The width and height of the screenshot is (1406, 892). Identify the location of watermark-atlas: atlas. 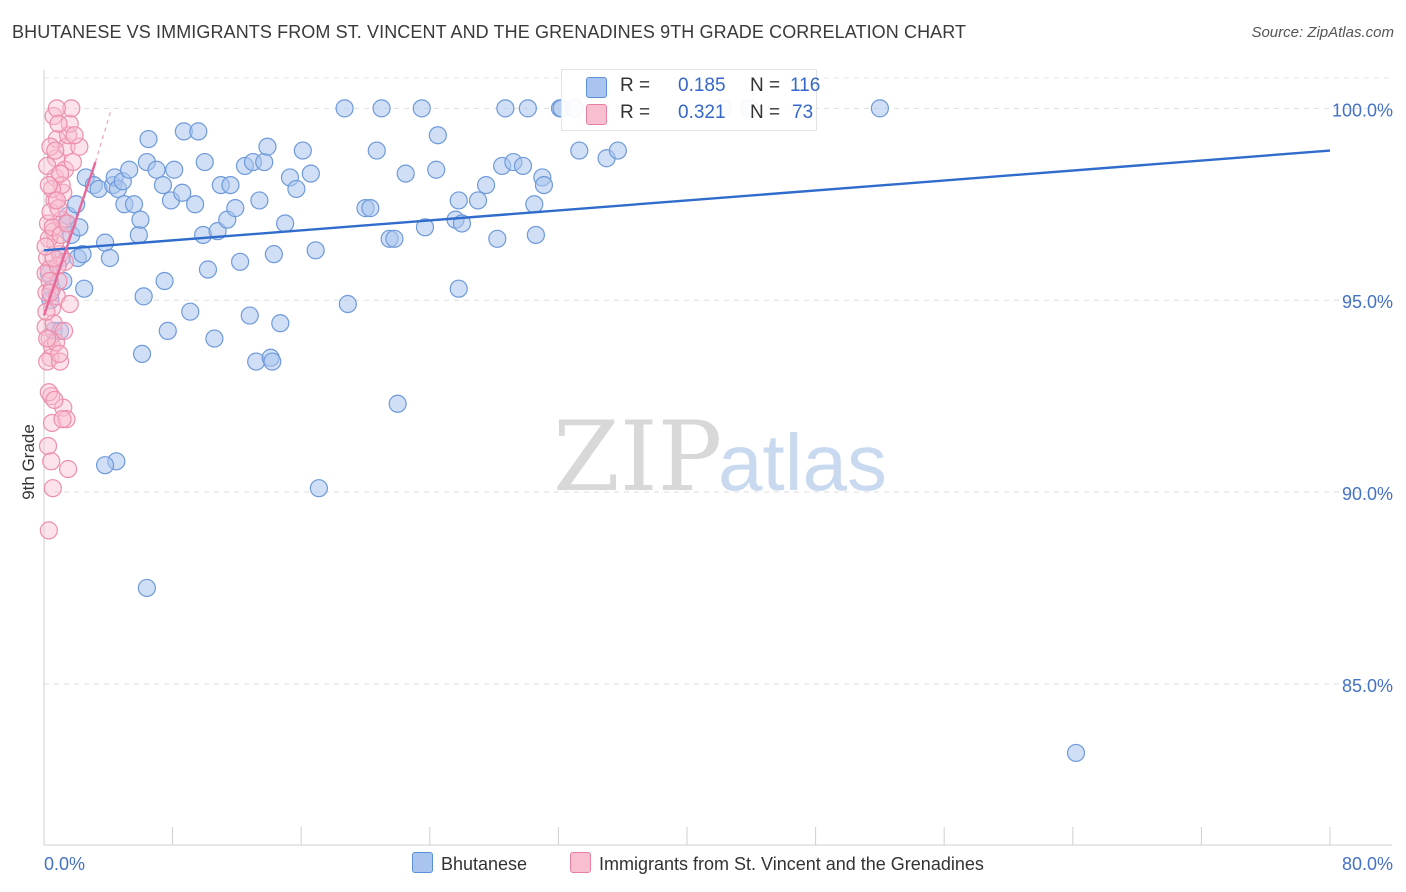
(802, 462).